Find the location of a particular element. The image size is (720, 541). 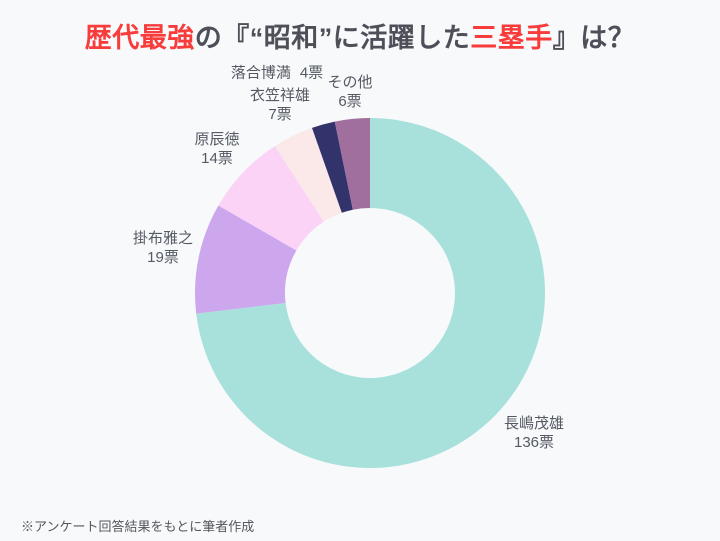

slice-votes: 136票 is located at coordinates (534, 442).